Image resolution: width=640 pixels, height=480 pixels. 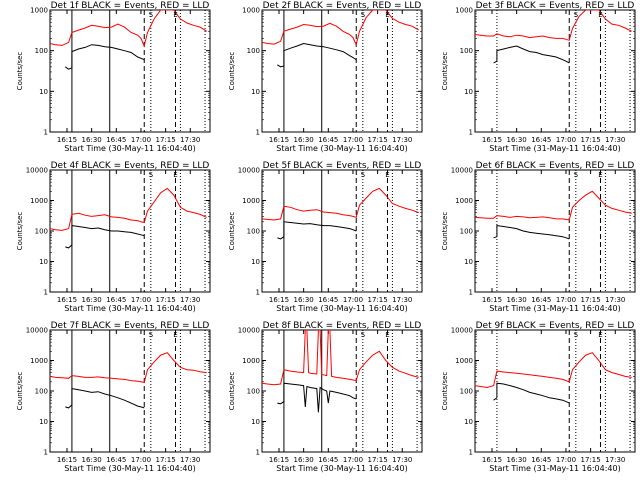 I want to click on p4-ytick-label: 1000, so click(x=39, y=201).